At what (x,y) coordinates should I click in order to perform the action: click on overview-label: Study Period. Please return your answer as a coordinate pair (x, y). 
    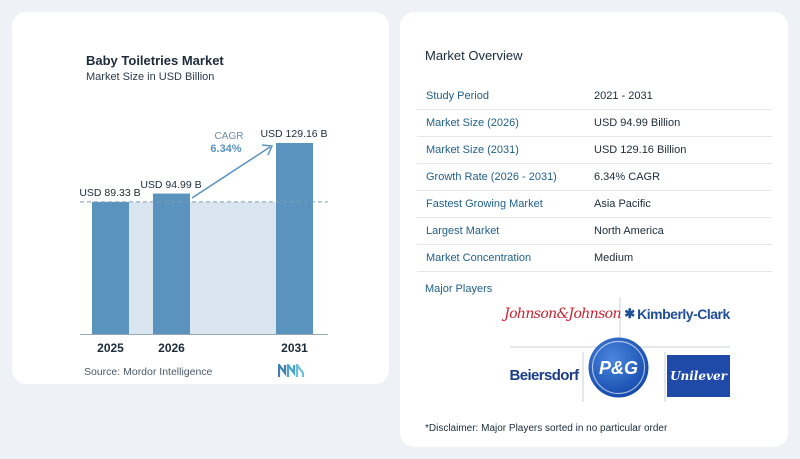
    Looking at the image, I should click on (457, 96).